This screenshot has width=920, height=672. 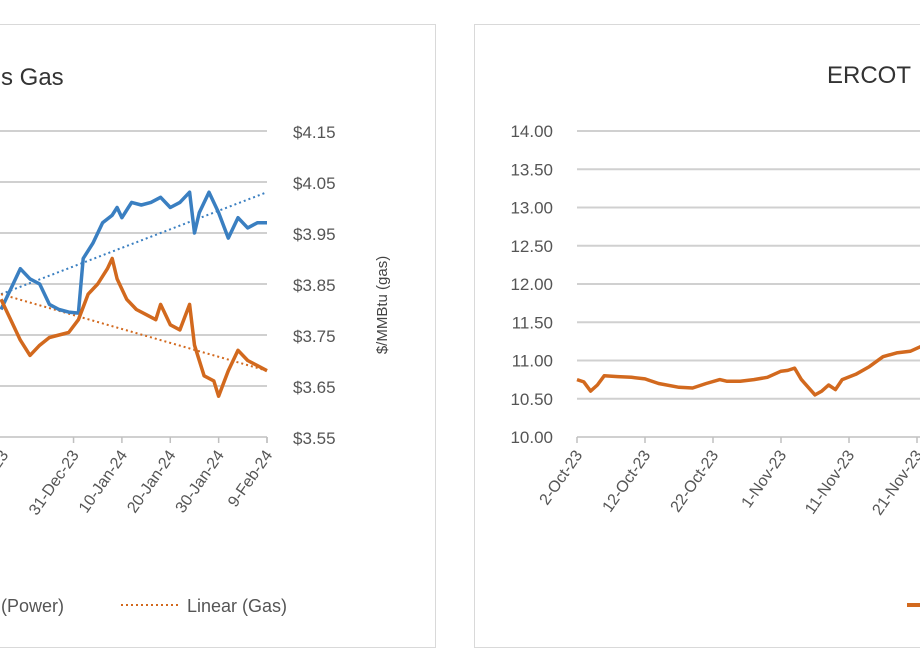 What do you see at coordinates (531, 169) in the screenshot?
I see `y-tick-label: 13.50` at bounding box center [531, 169].